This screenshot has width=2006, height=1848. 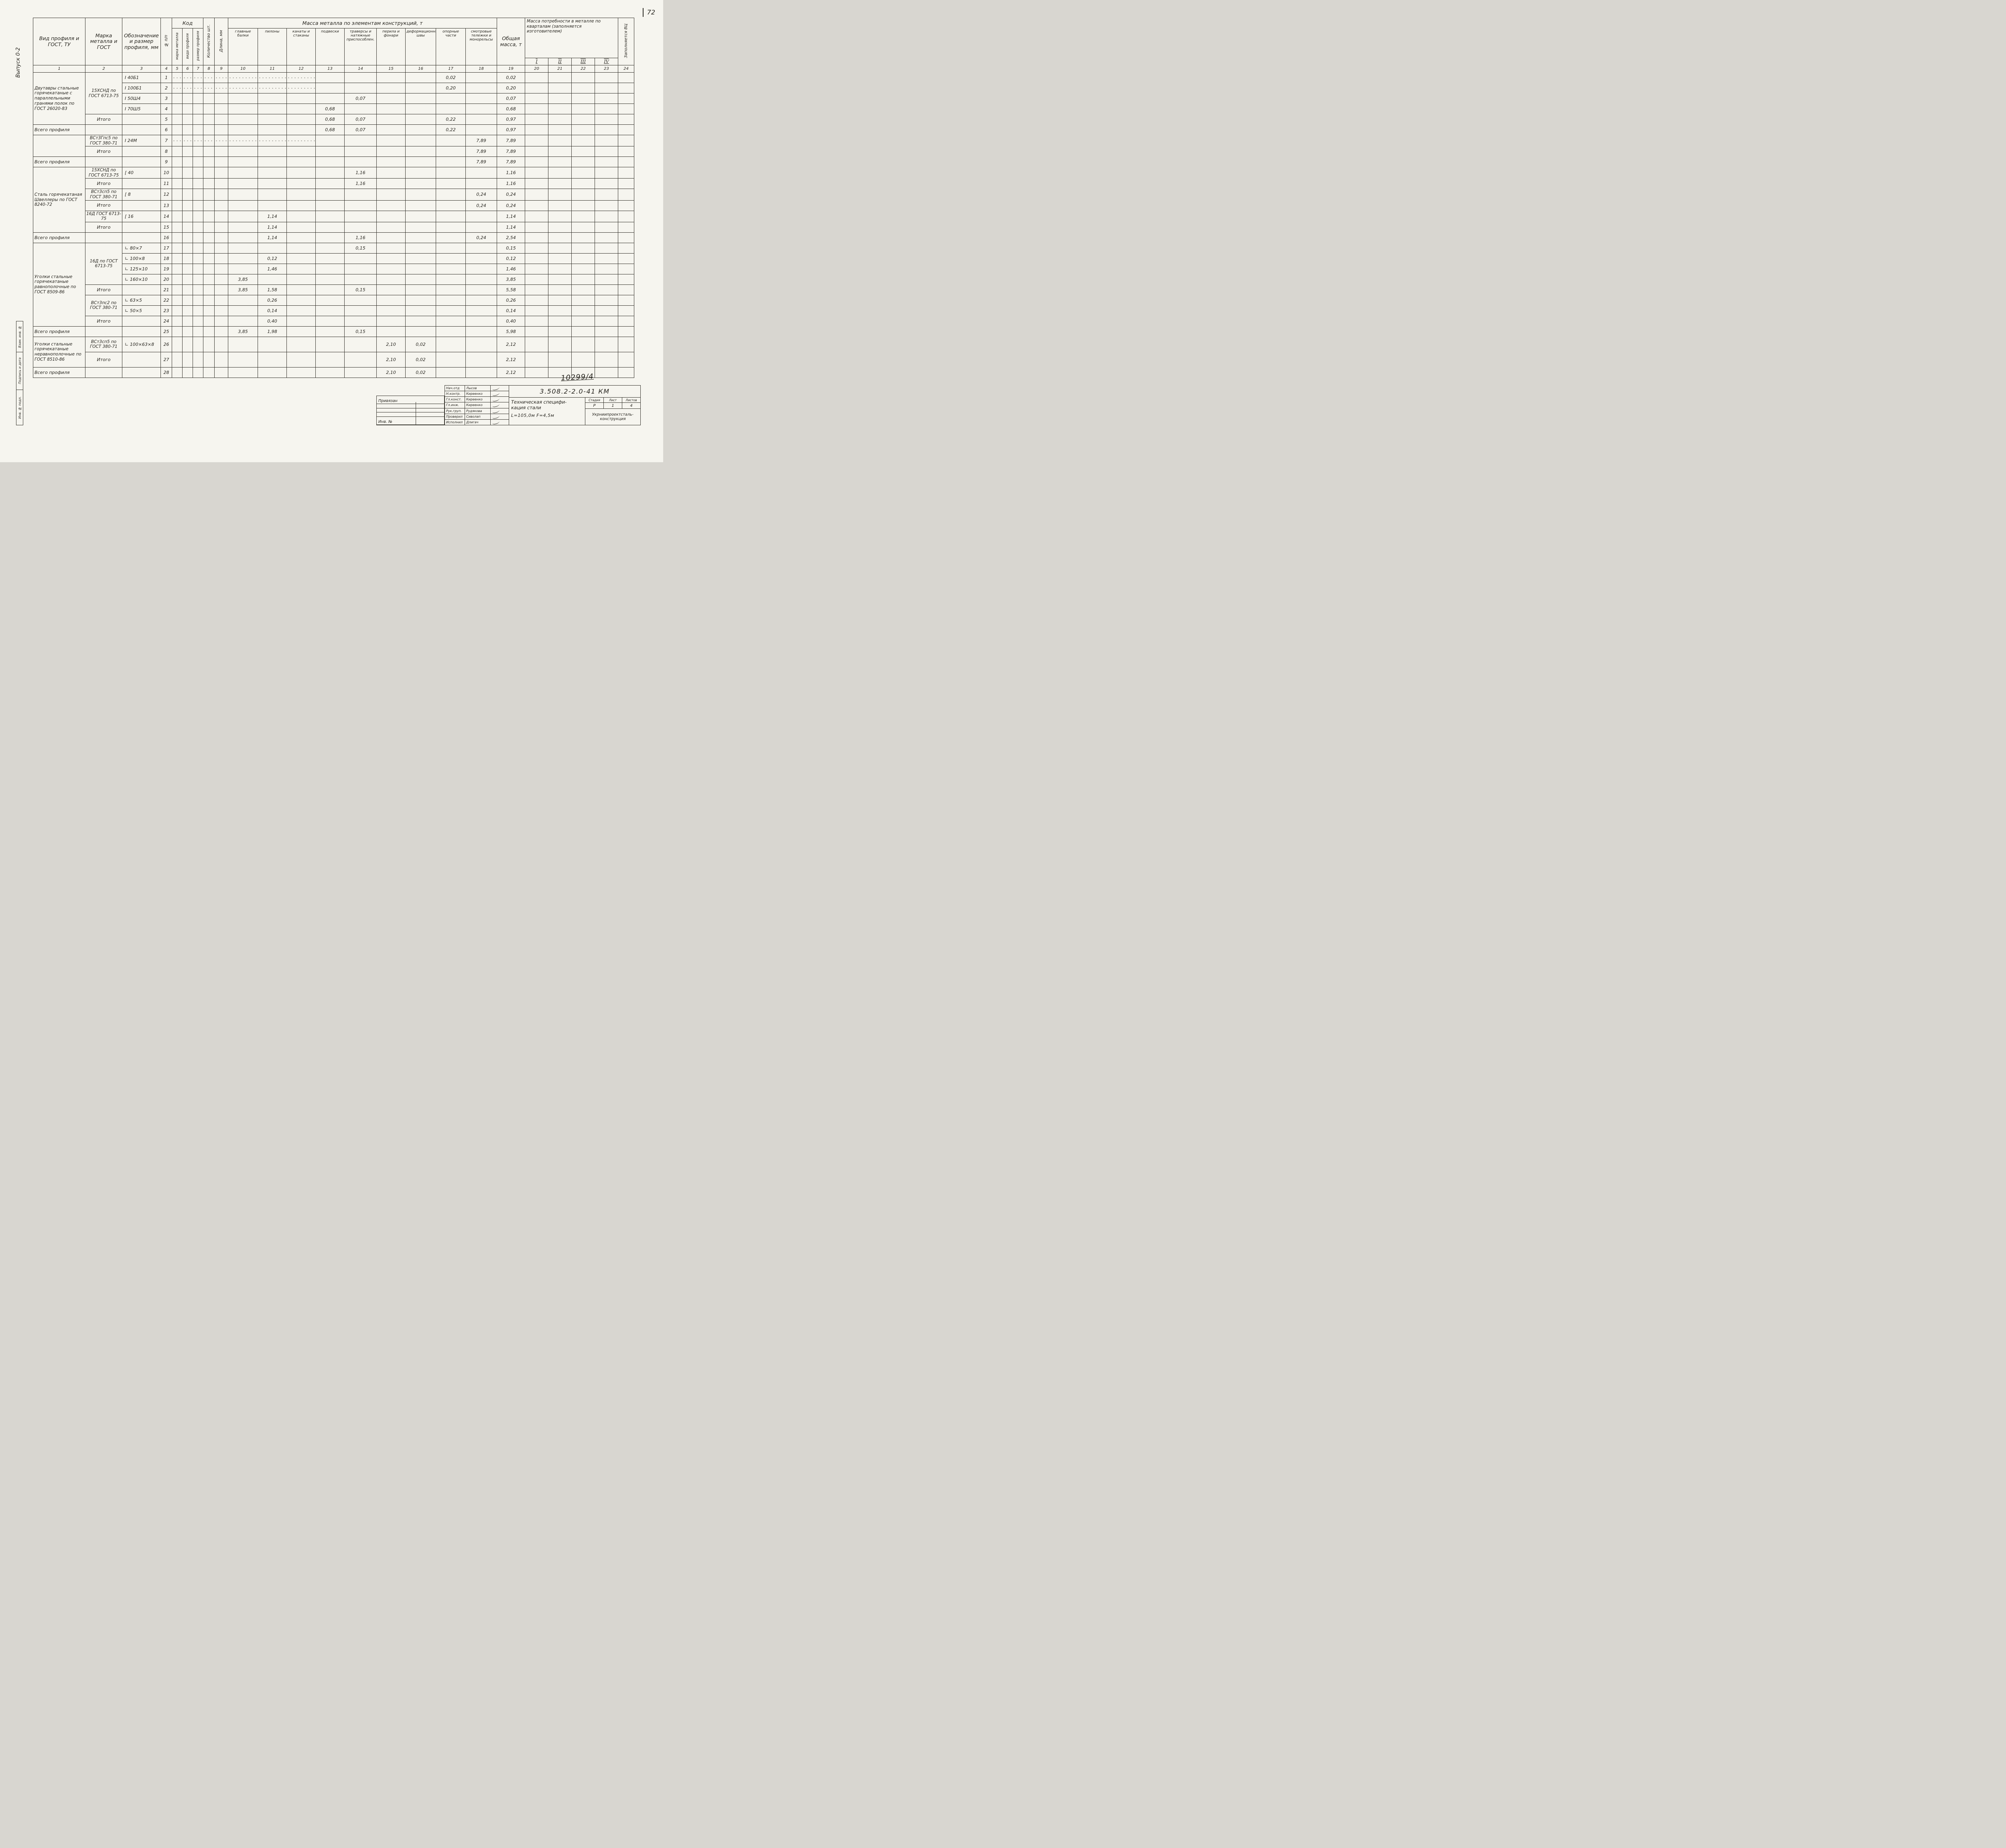 I want to click on signature-row-5: Проверил Сиволап, so click(x=477, y=417).